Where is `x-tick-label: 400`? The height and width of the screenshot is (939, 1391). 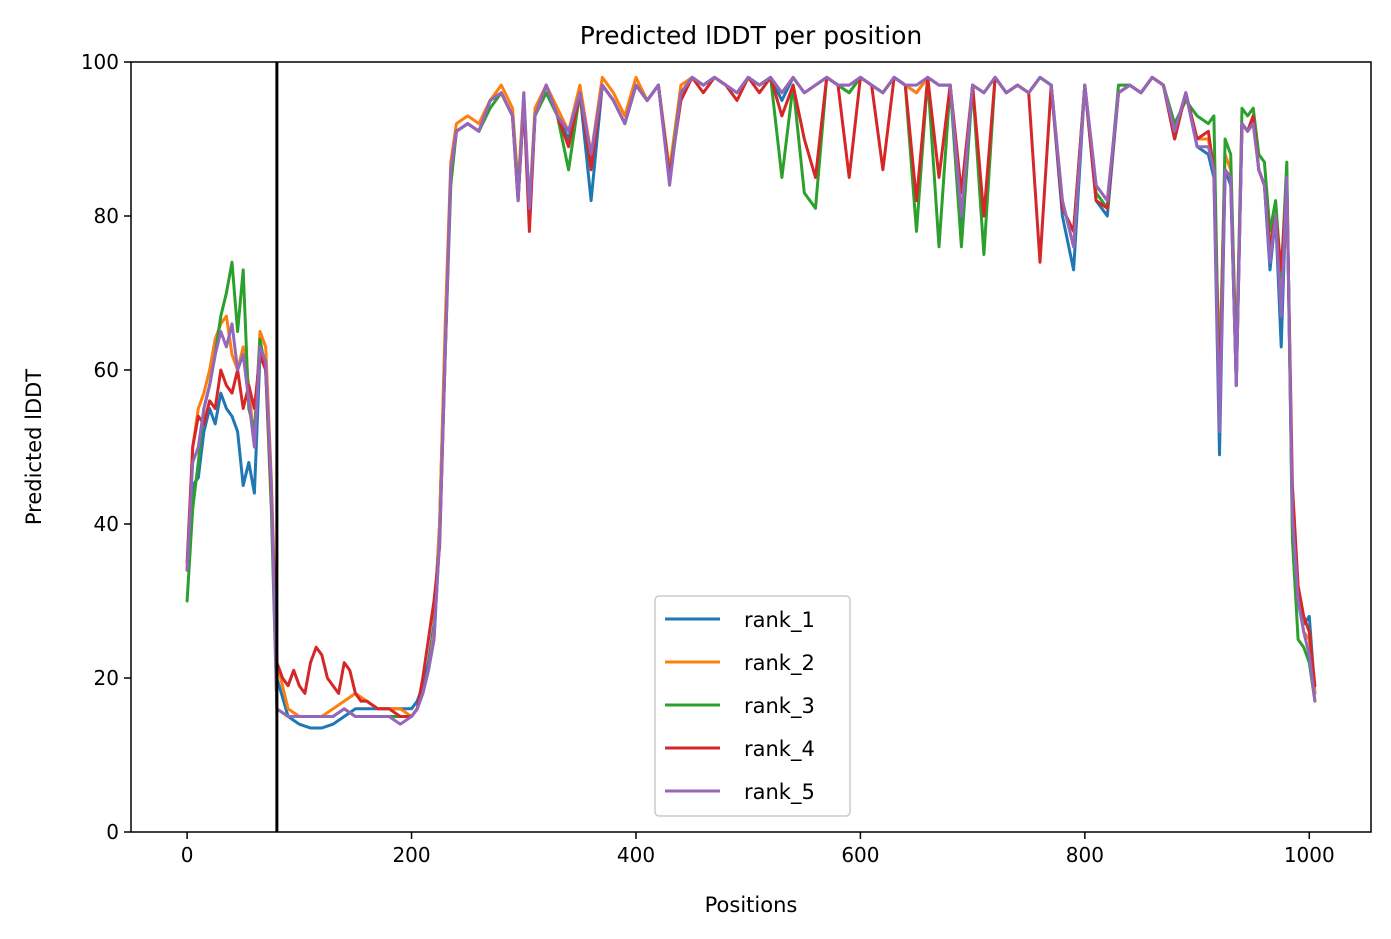 x-tick-label: 400 is located at coordinates (636, 855).